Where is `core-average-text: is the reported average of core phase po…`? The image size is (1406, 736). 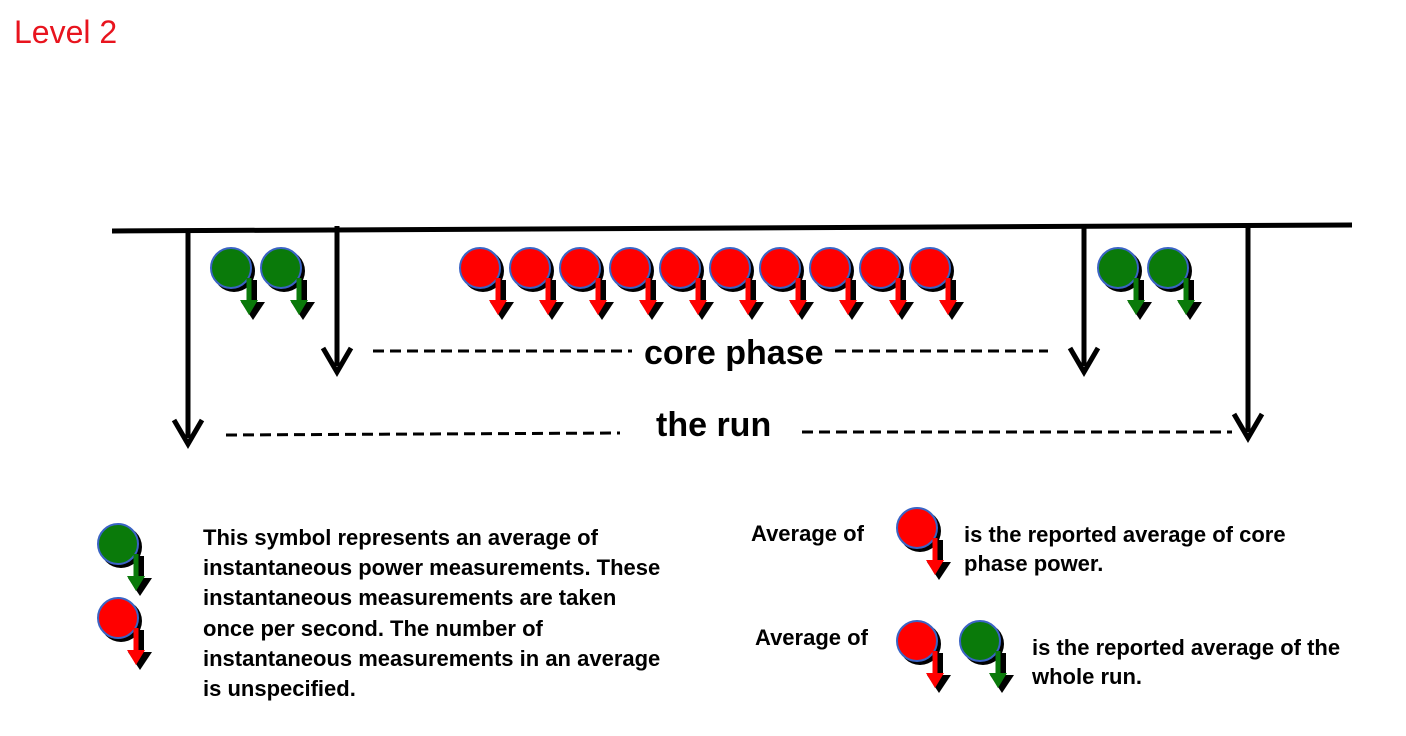
core-average-text: is the reported average of core phase po… is located at coordinates (1125, 549).